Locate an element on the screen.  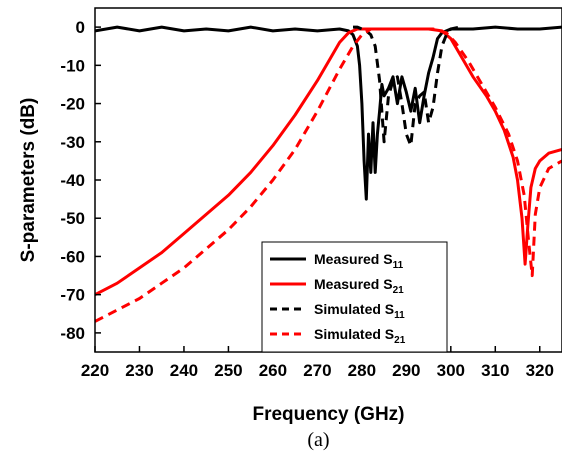
y-tick-label: -10 is located at coordinates (72, 65).